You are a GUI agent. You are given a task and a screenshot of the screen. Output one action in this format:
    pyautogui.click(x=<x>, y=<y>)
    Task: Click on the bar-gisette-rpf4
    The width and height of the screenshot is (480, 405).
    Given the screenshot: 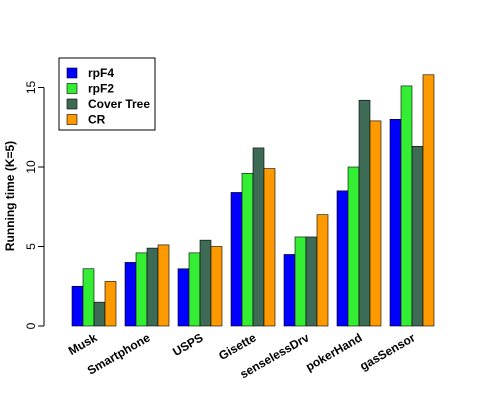 What is the action you would take?
    pyautogui.click(x=236, y=259)
    